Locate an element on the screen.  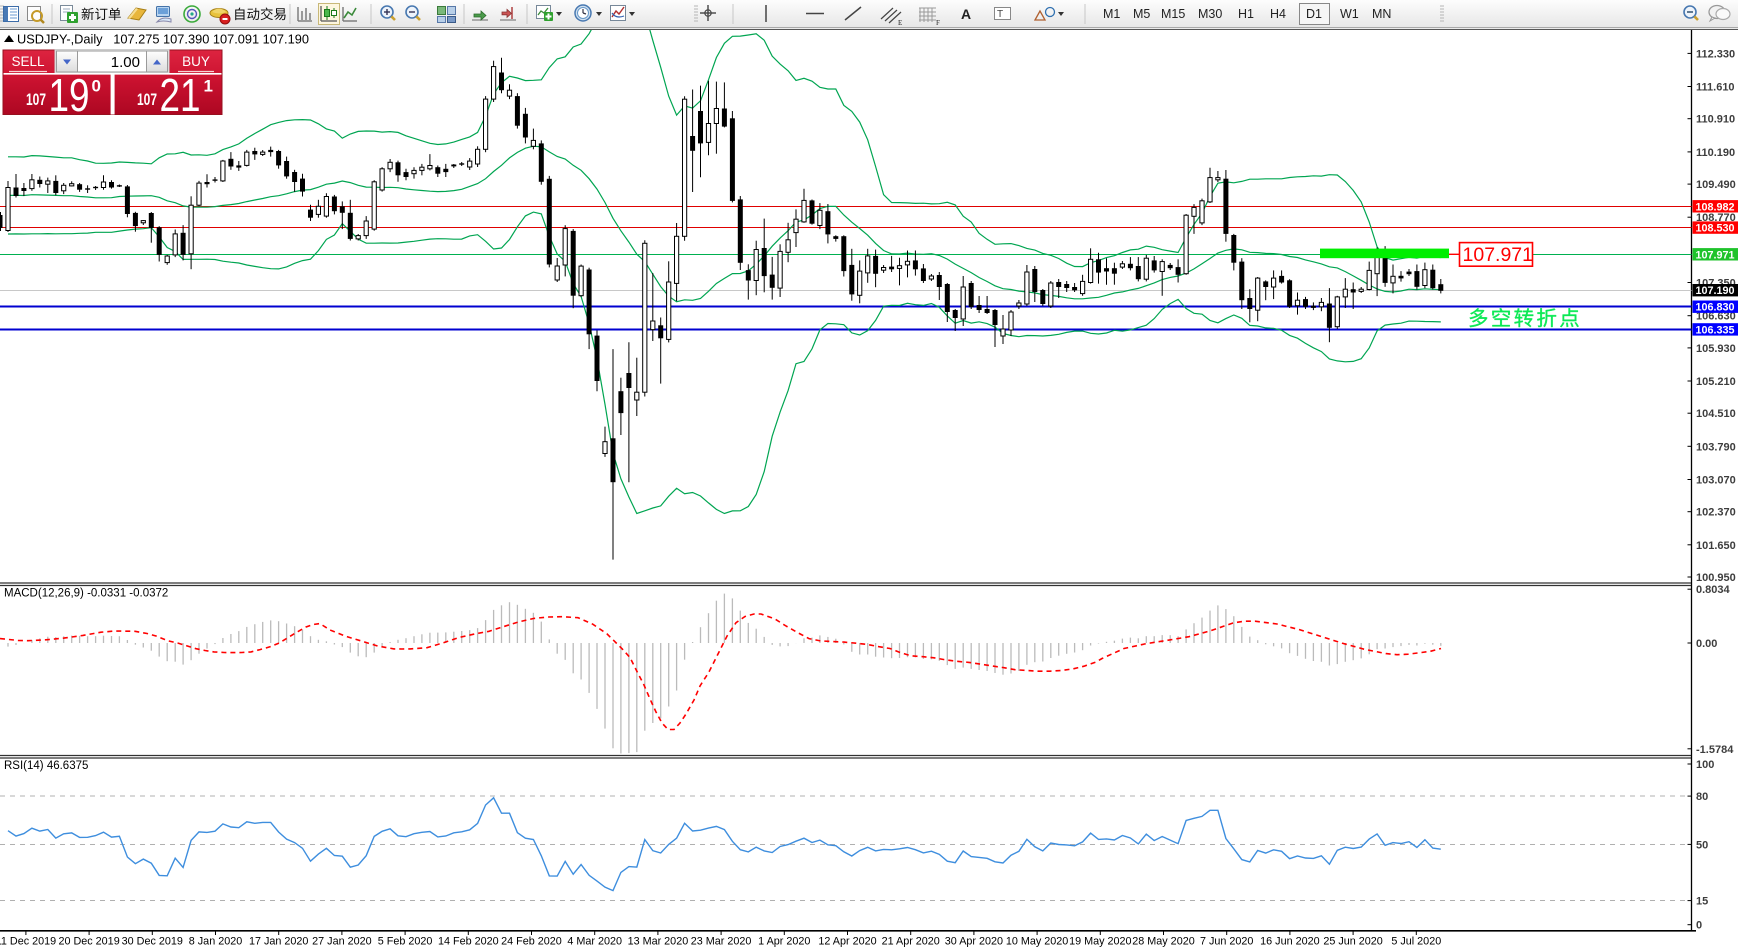
svg-text: 12 Apr 2020 is located at coordinates (847, 942).